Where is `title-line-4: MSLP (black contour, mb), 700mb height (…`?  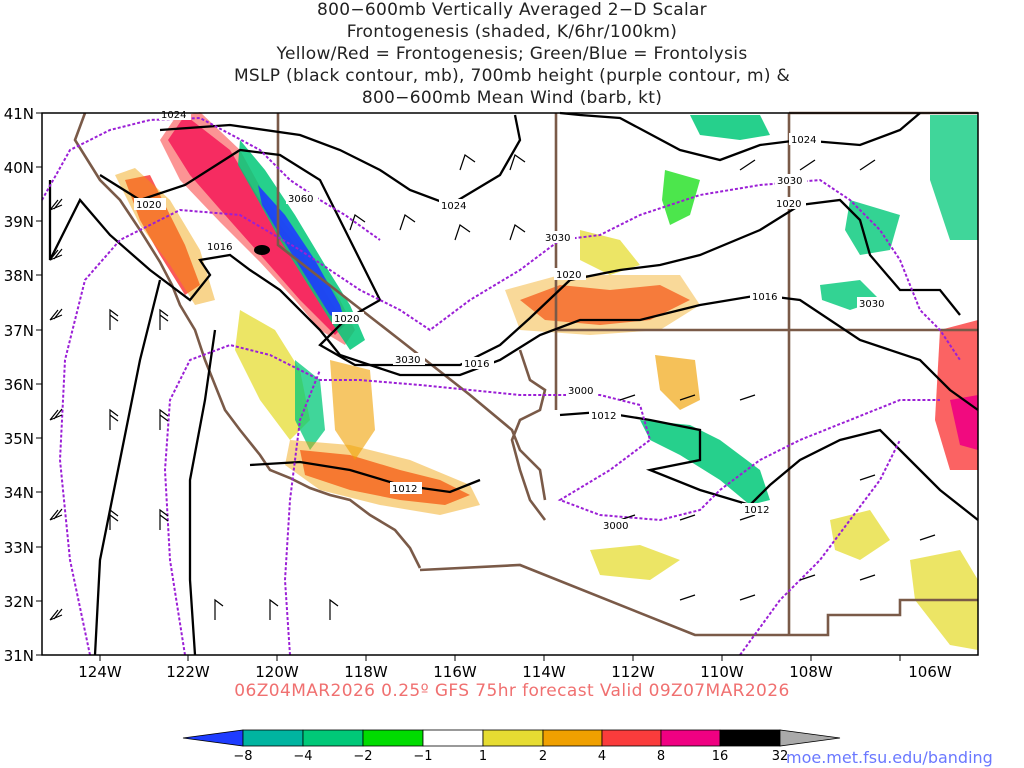 title-line-4: MSLP (black contour, mb), 700mb height (… is located at coordinates (512, 76).